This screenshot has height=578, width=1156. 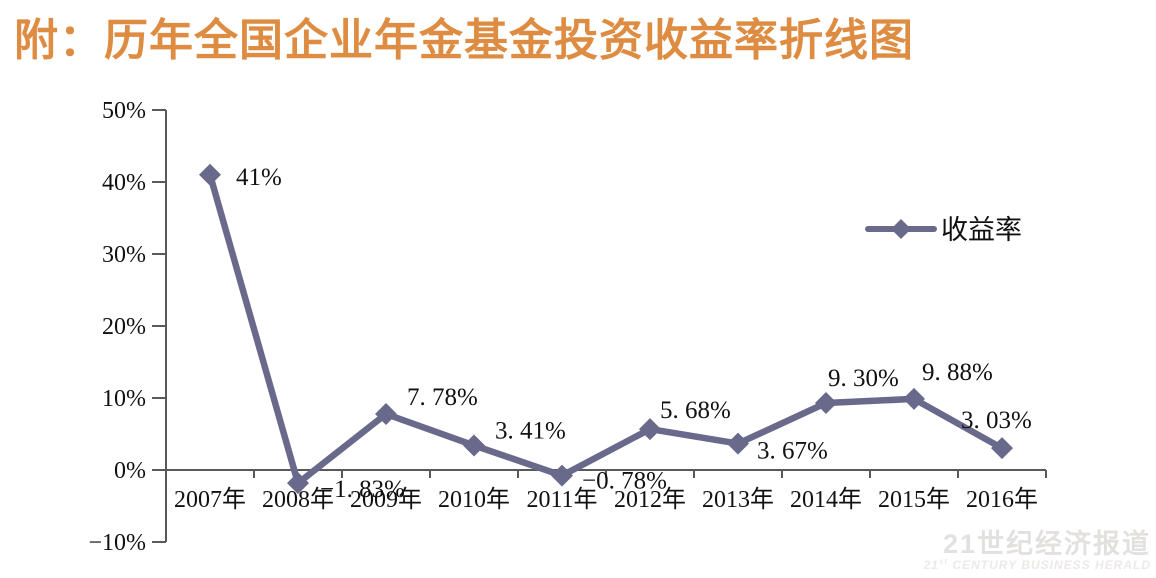 I want to click on x-axis-label: 2012年, so click(x=650, y=499).